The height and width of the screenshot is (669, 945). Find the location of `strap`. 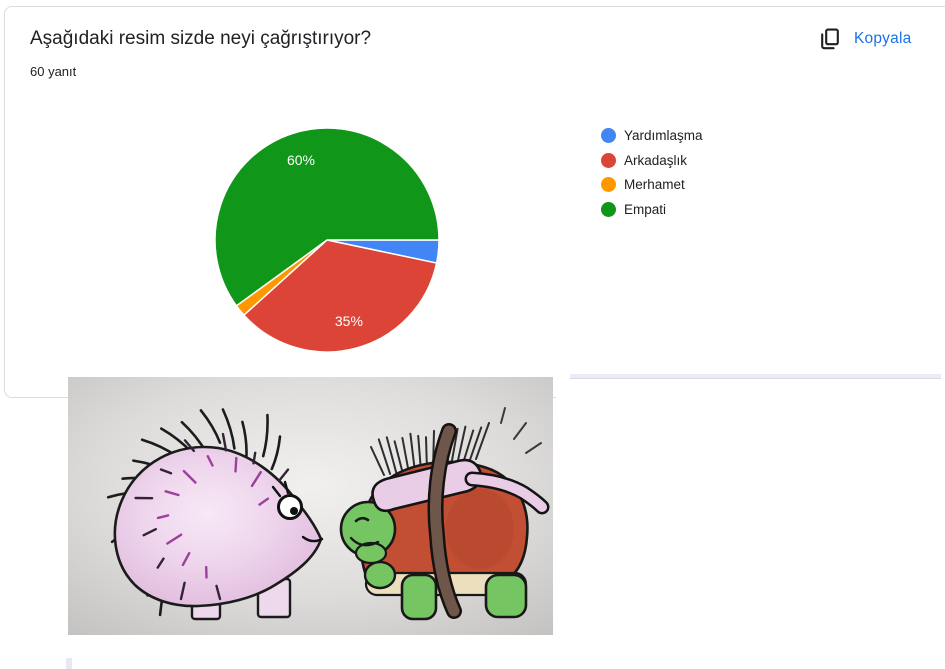

strap is located at coordinates (445, 521).